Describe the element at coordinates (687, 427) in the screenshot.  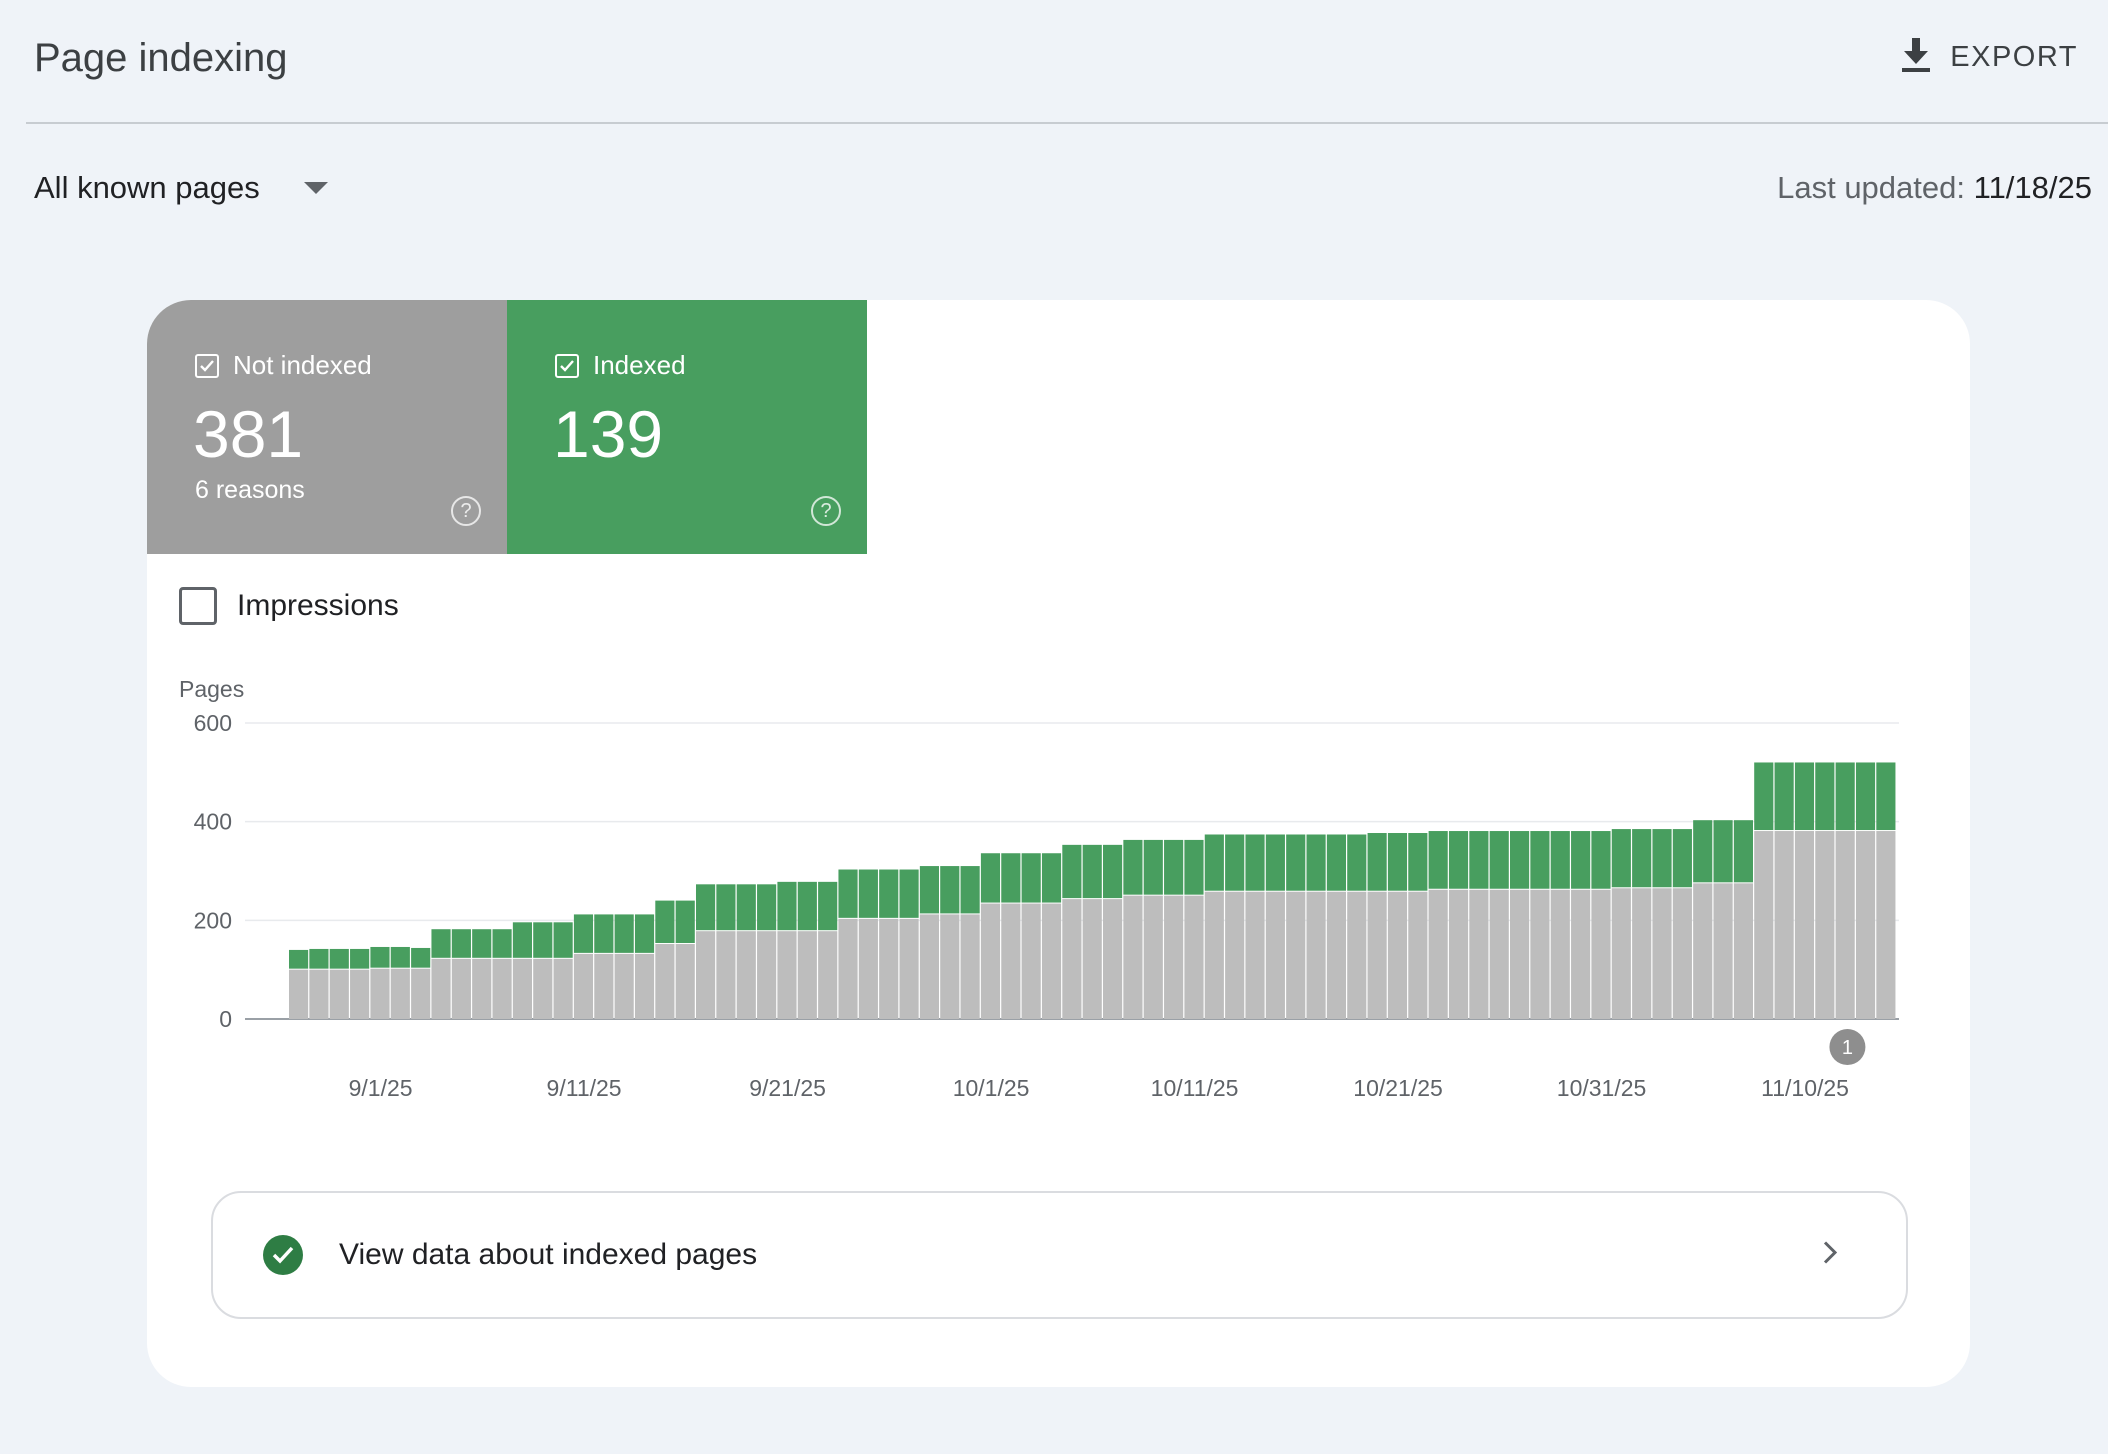
I see `indexed-tile: Indexed 139 ?` at that location.